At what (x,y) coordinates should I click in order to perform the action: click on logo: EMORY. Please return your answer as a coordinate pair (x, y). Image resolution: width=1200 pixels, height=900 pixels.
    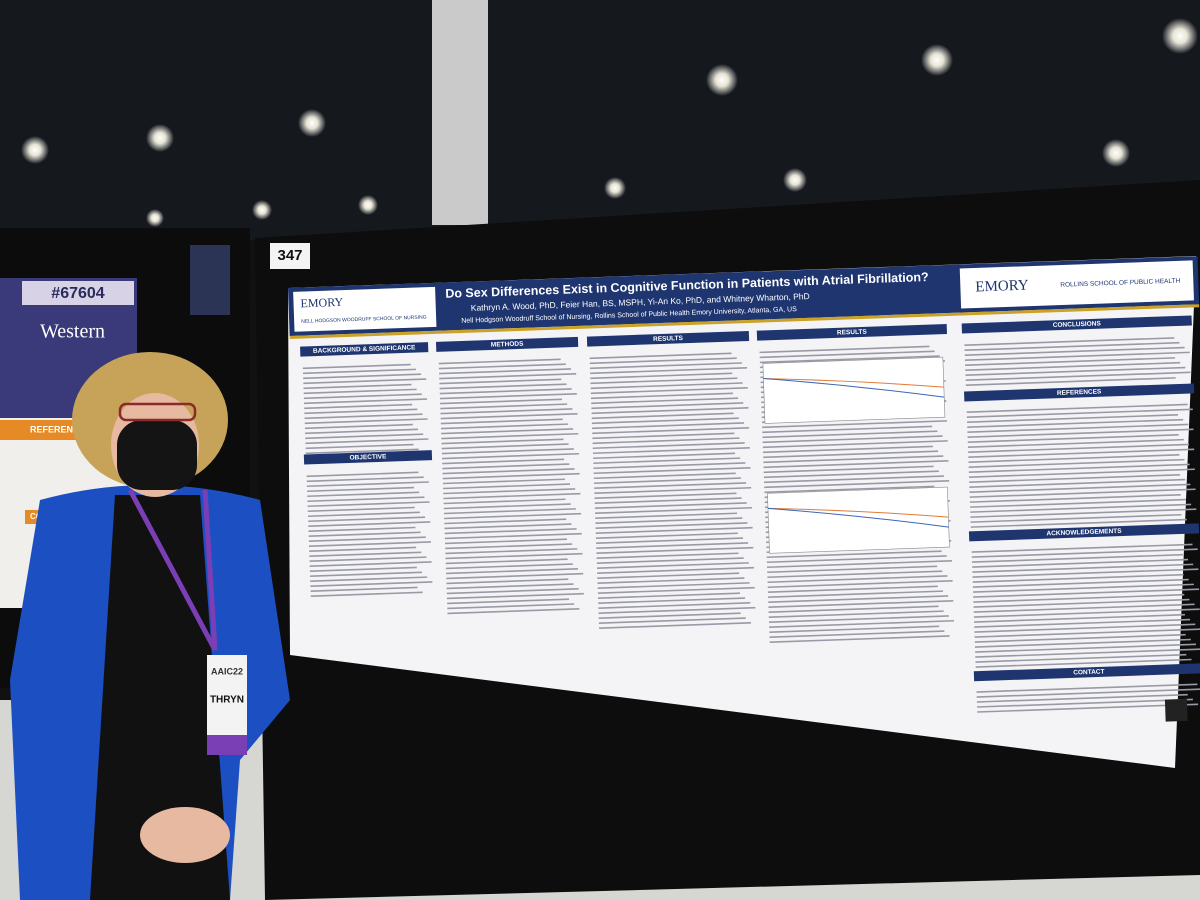
    Looking at the image, I should click on (321, 302).